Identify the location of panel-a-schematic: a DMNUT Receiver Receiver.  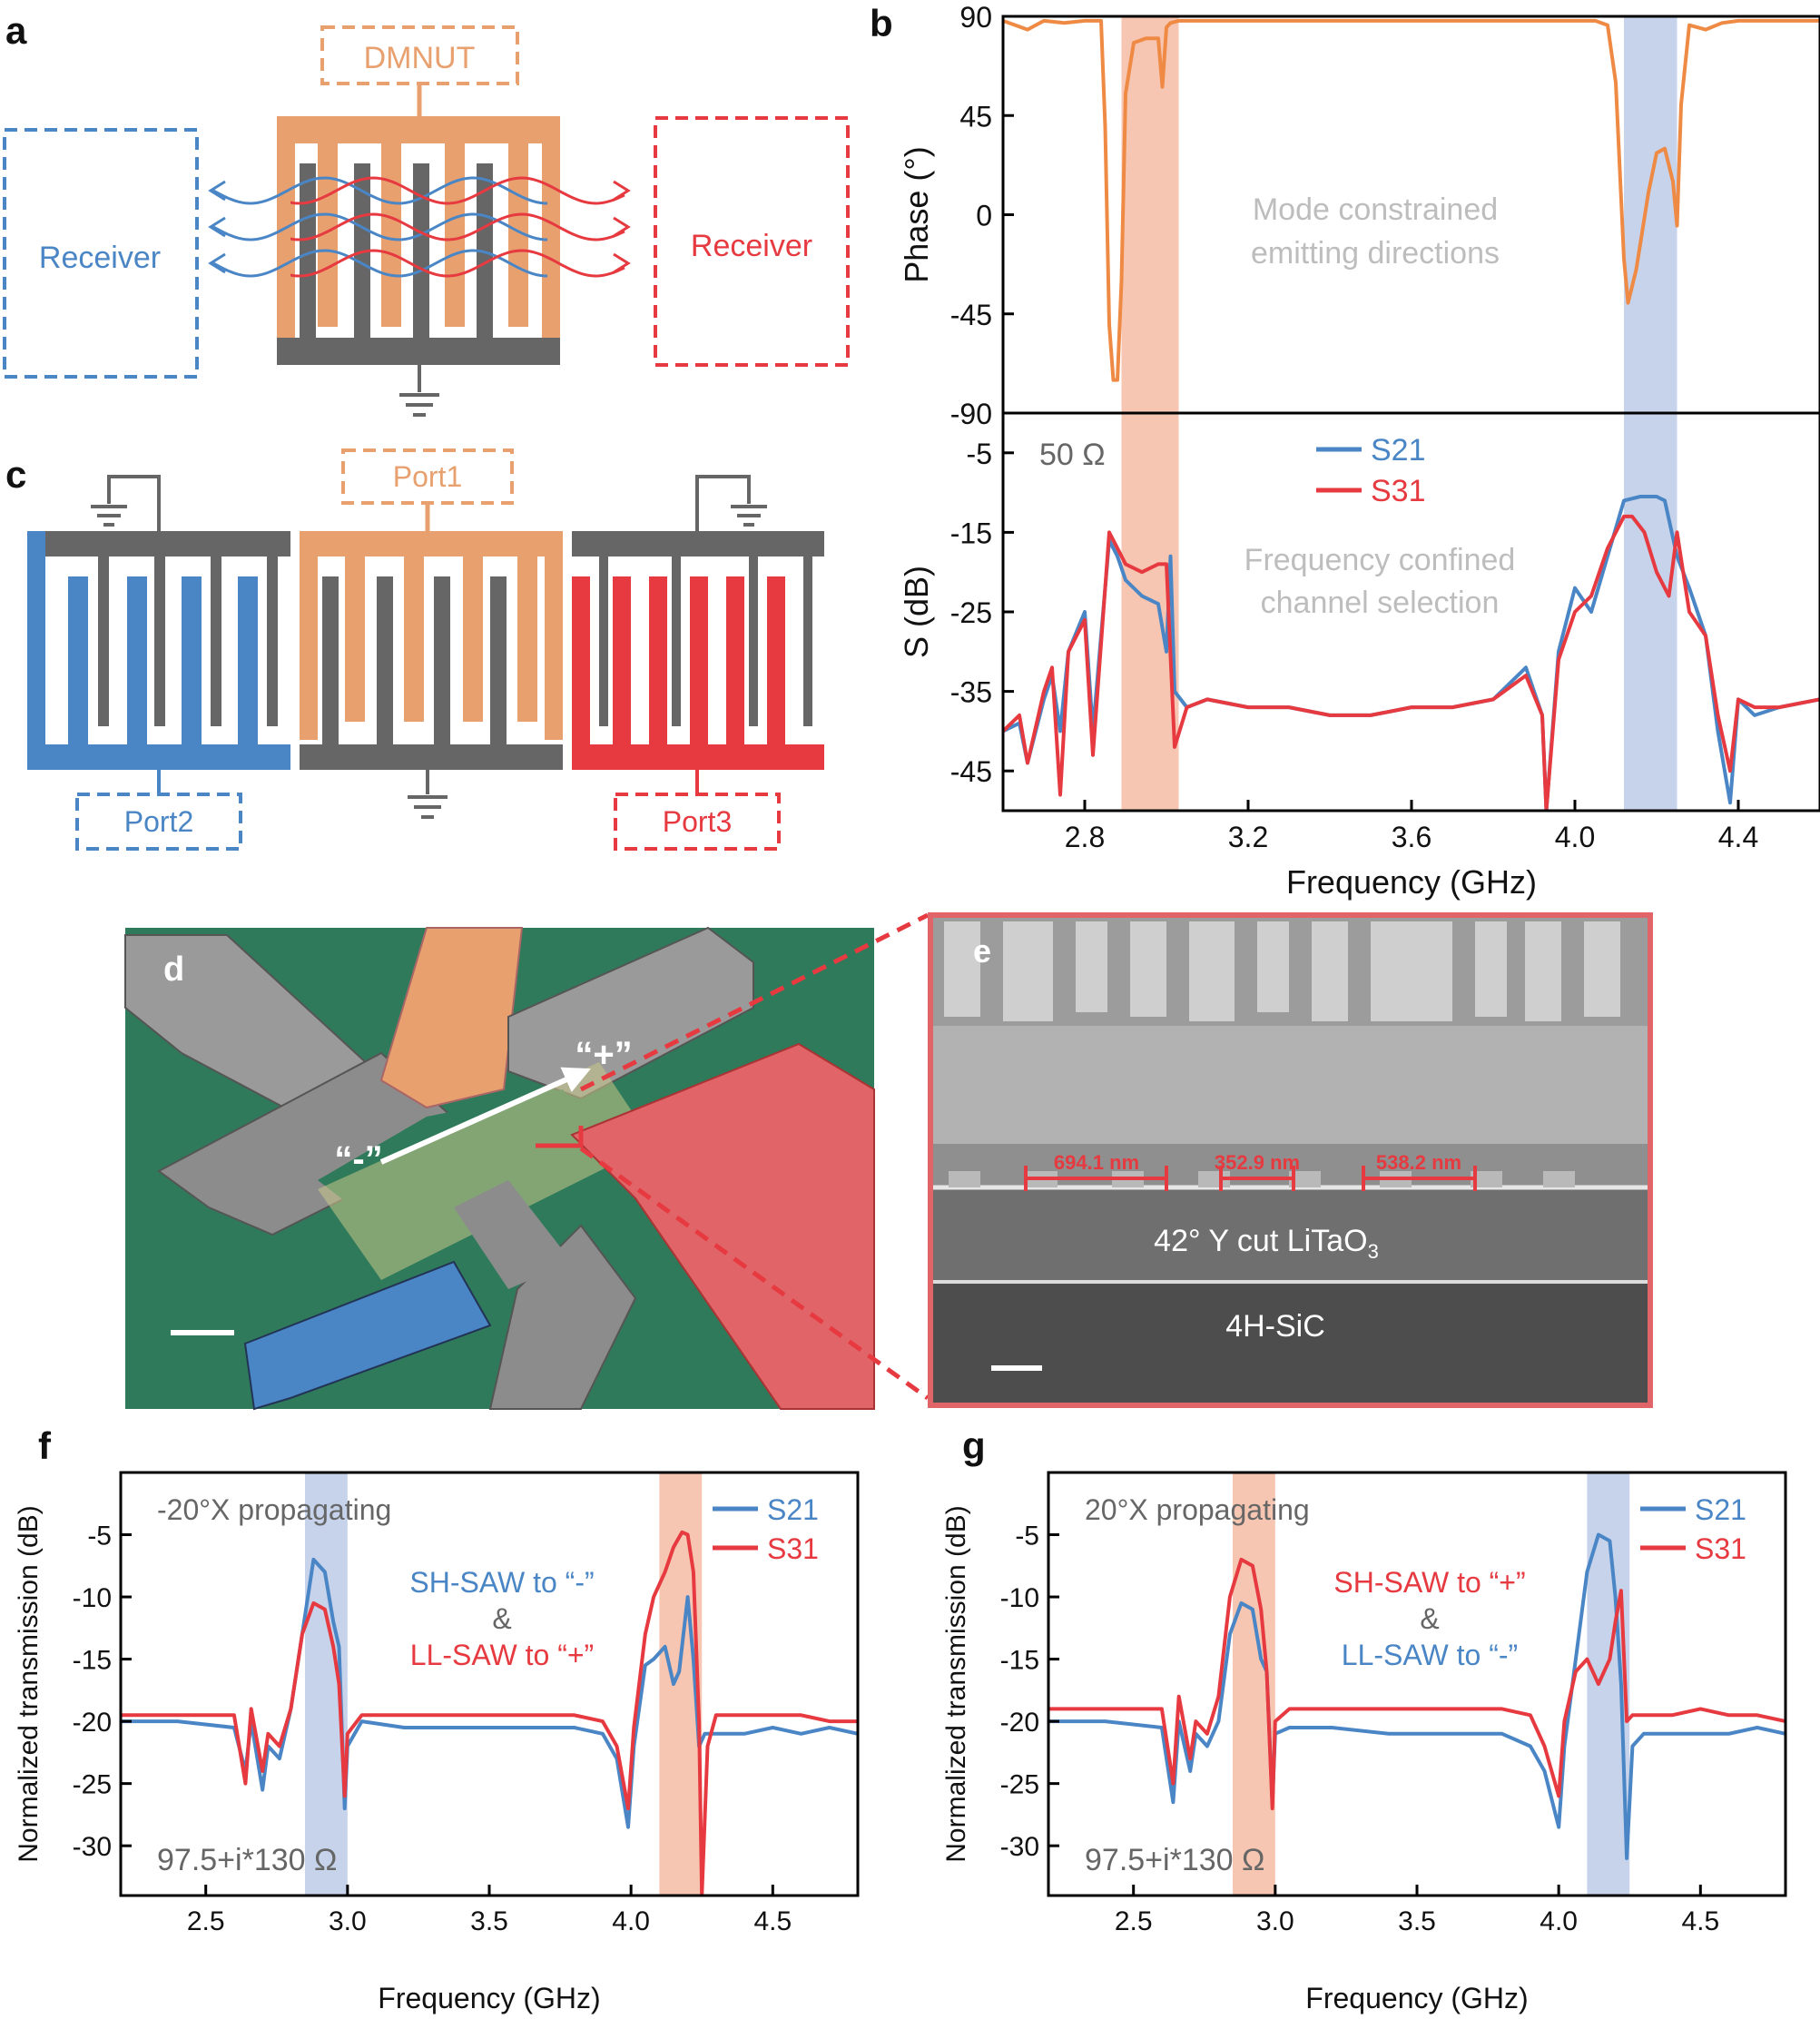
(426, 213).